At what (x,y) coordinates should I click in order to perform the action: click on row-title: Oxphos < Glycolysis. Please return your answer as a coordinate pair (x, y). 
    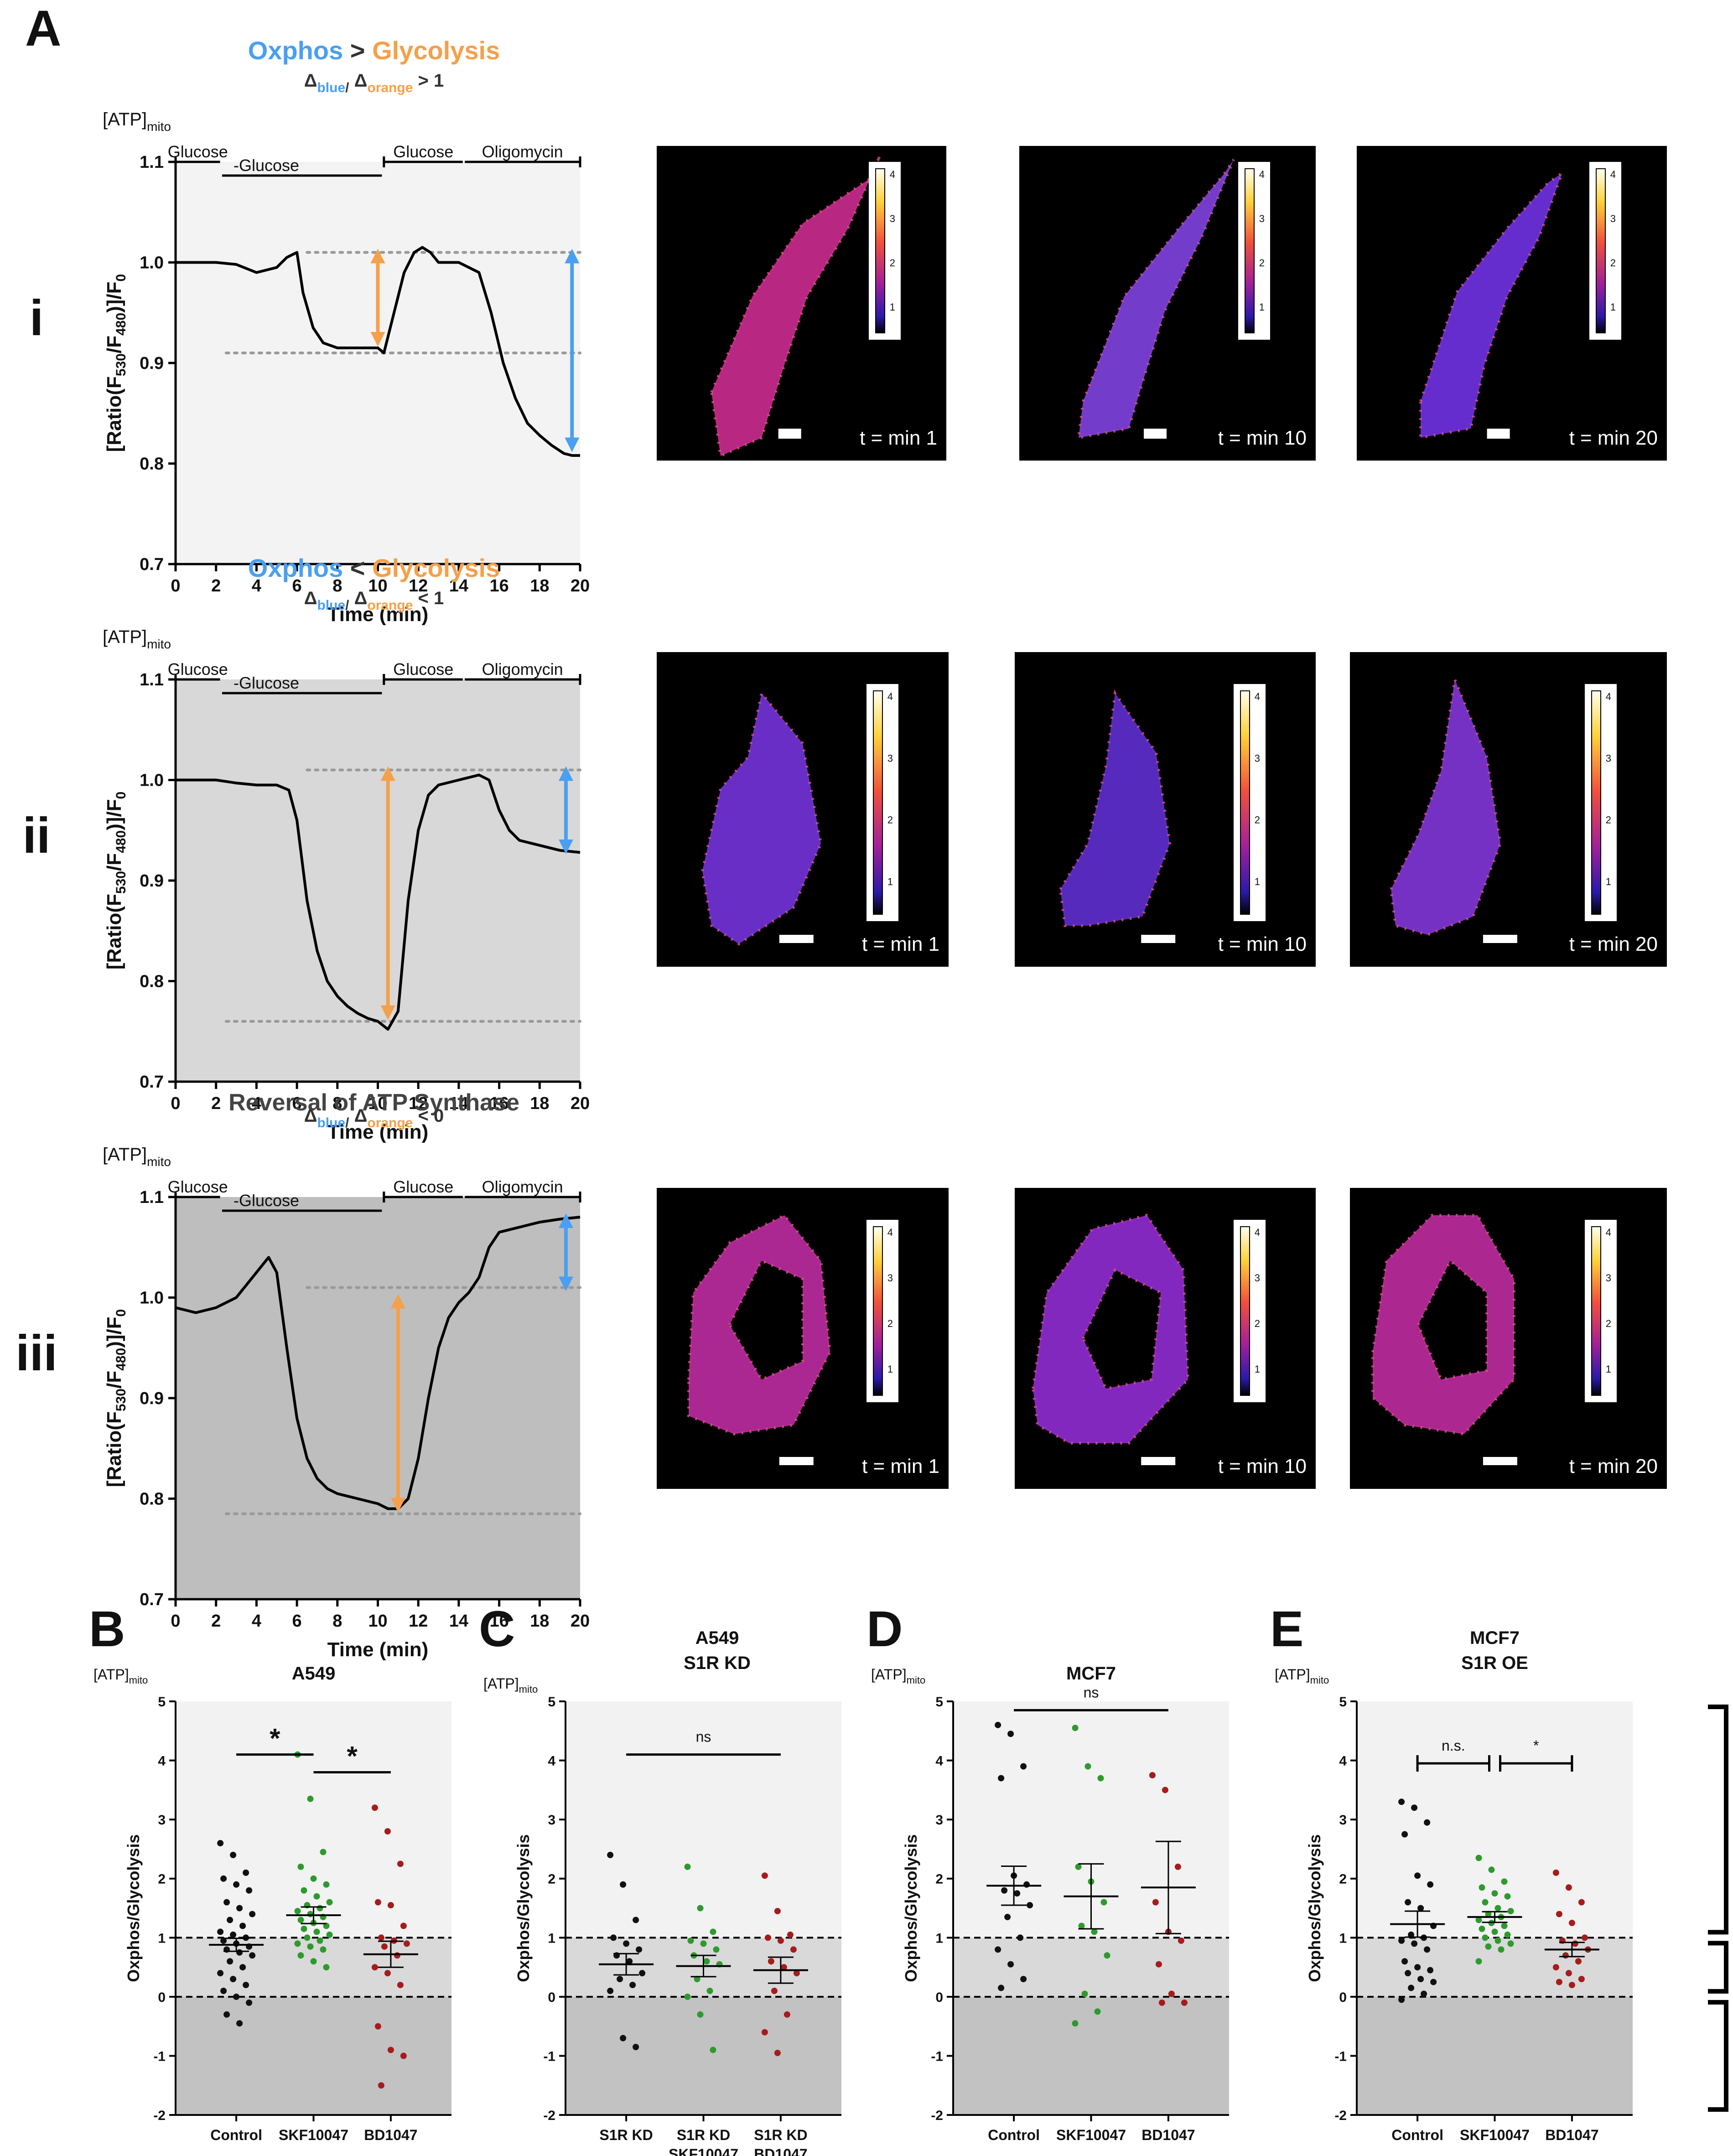
    Looking at the image, I should click on (374, 568).